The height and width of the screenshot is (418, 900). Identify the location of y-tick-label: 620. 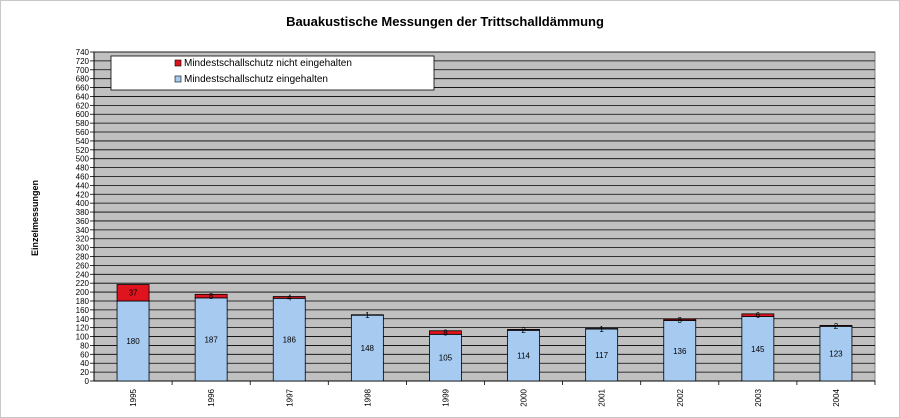
(83, 105).